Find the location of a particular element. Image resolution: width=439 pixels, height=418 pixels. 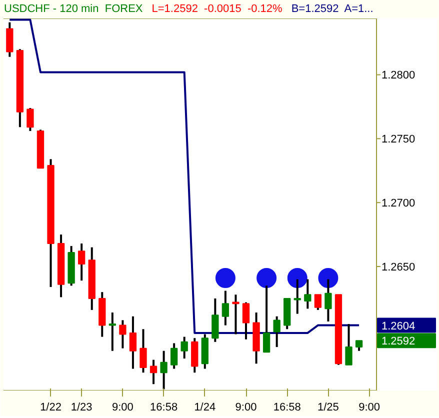

y-tick-label: 1.2700 is located at coordinates (399, 204).